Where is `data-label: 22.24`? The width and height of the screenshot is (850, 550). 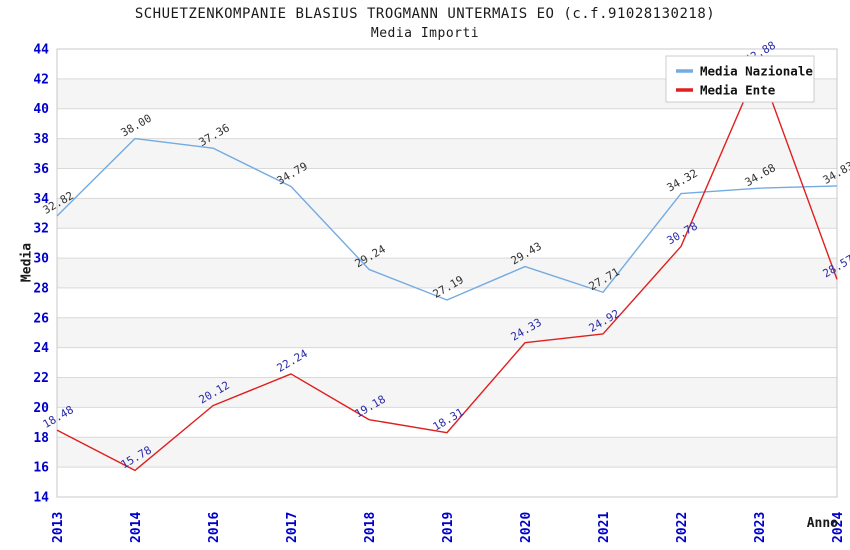
data-label: 22.24 is located at coordinates (293, 361).